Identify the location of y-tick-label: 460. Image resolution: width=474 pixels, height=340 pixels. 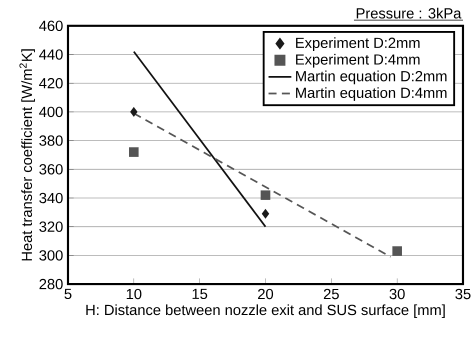
(51, 26).